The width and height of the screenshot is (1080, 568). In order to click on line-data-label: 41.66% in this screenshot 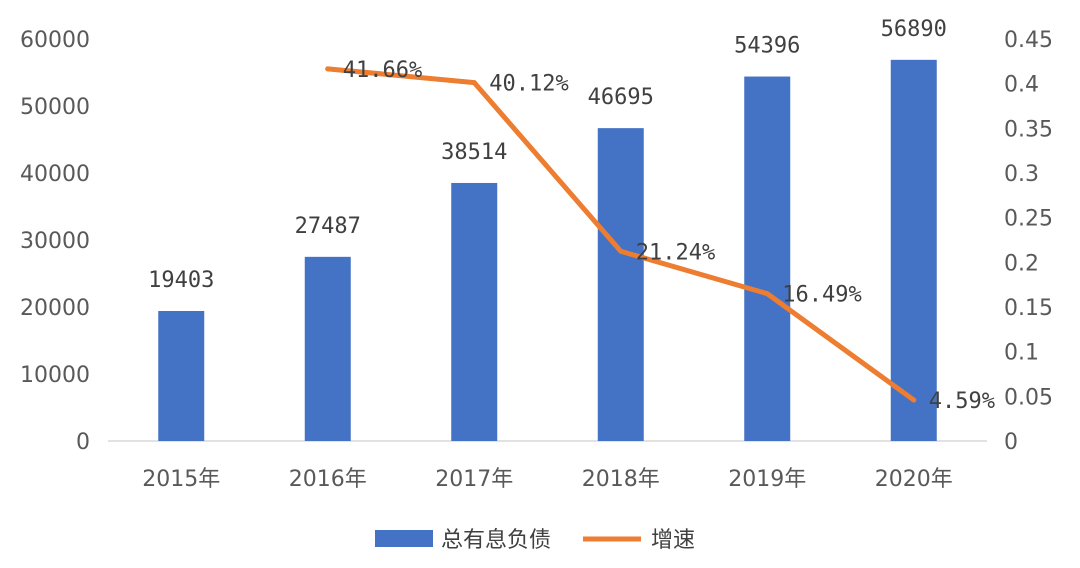, I will do `click(382, 70)`.